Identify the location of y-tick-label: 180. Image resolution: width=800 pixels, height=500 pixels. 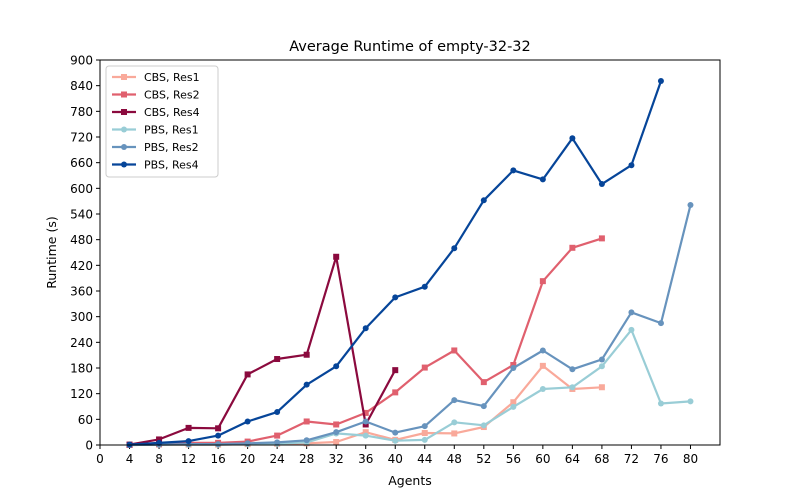
(81, 369).